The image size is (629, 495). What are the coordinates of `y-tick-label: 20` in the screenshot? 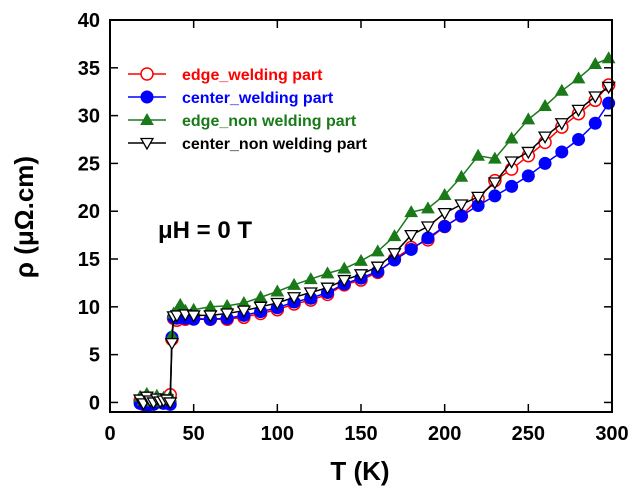 It's located at (89, 212).